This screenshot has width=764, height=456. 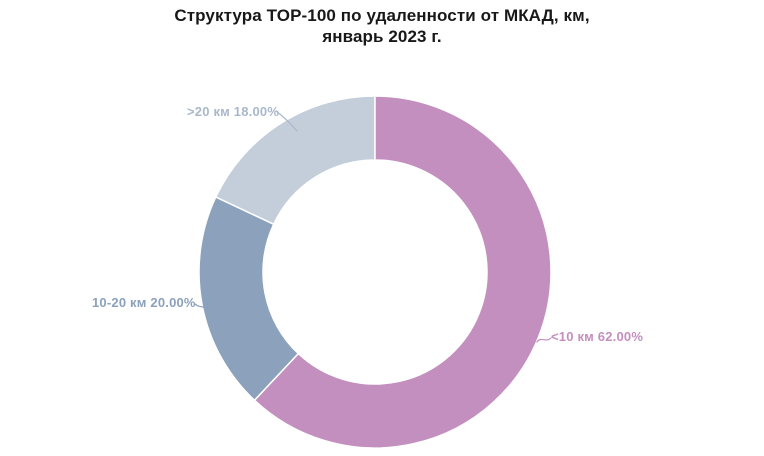 I want to click on slice-label-under10: <10 км 62.00%, so click(x=597, y=336).